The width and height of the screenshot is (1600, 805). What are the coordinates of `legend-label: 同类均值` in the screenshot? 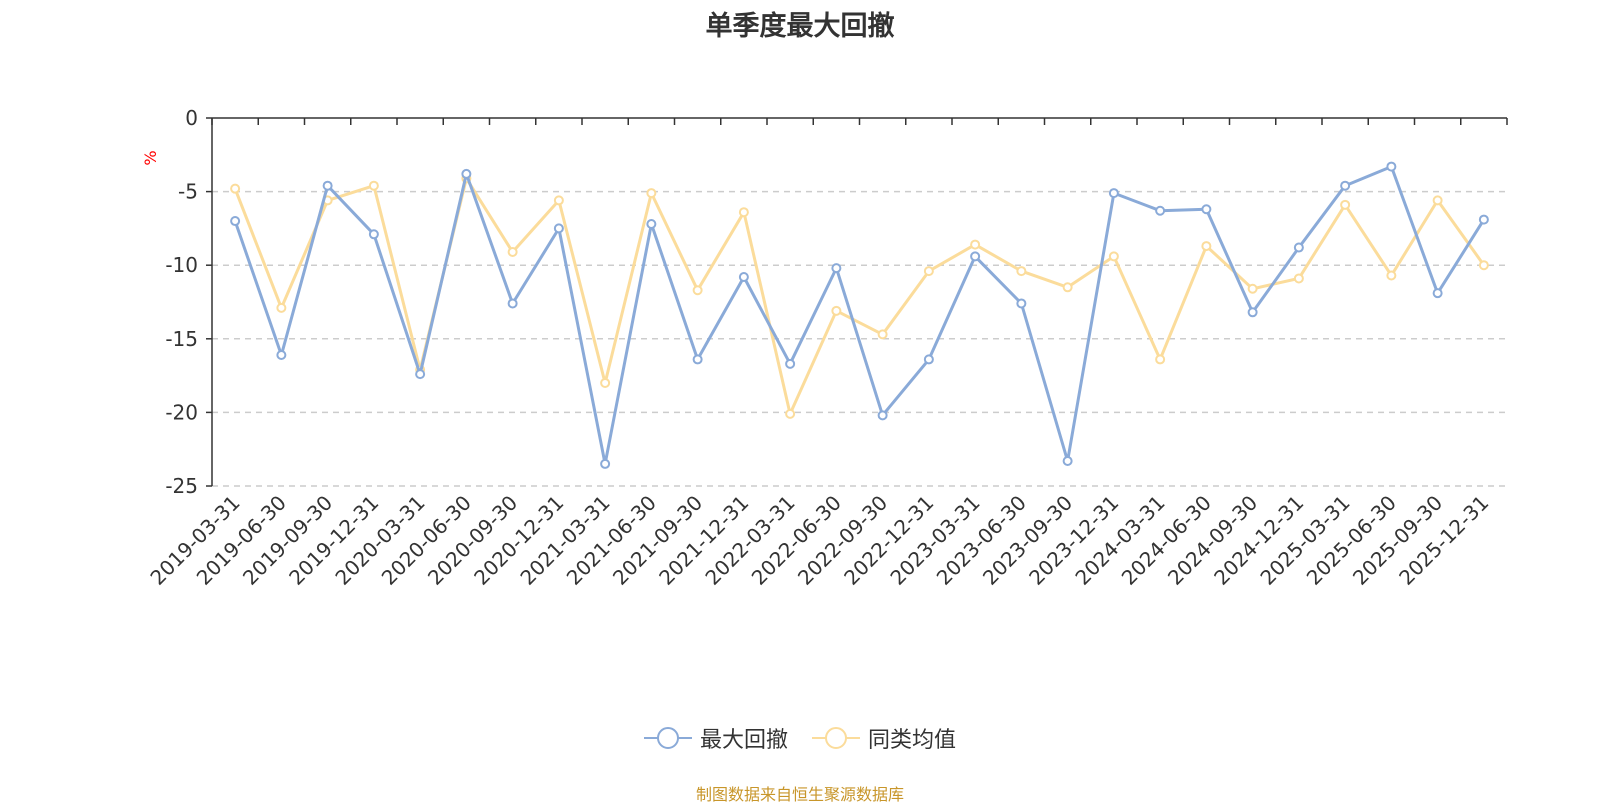 It's located at (912, 740).